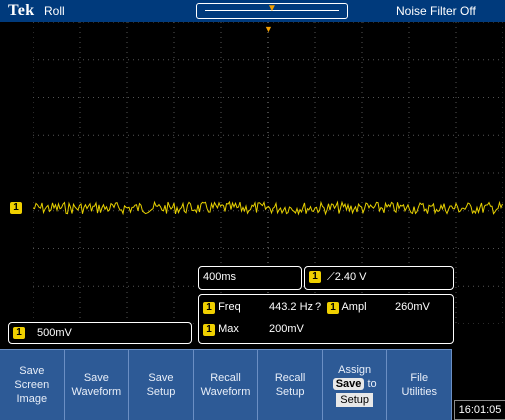  Describe the element at coordinates (268, 29) in the screenshot. I see `trigger-point-icon: ▼` at that location.